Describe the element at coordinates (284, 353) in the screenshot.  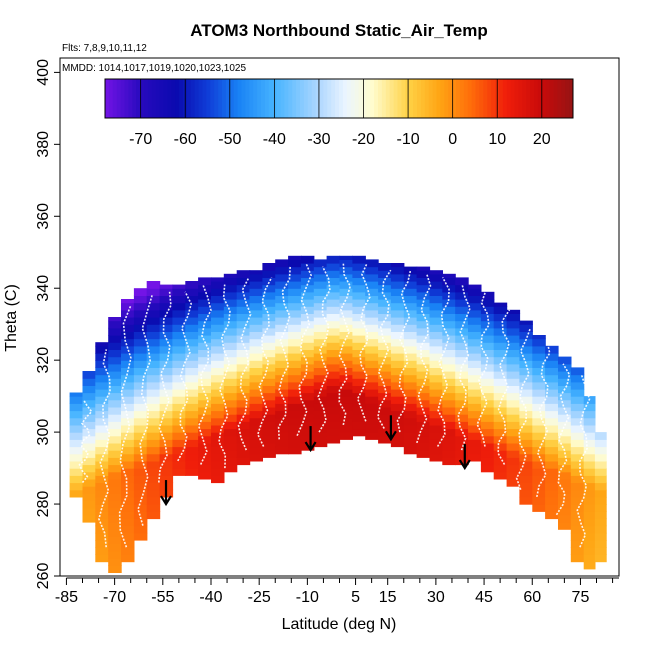
I see `flight-profile-trace` at that location.